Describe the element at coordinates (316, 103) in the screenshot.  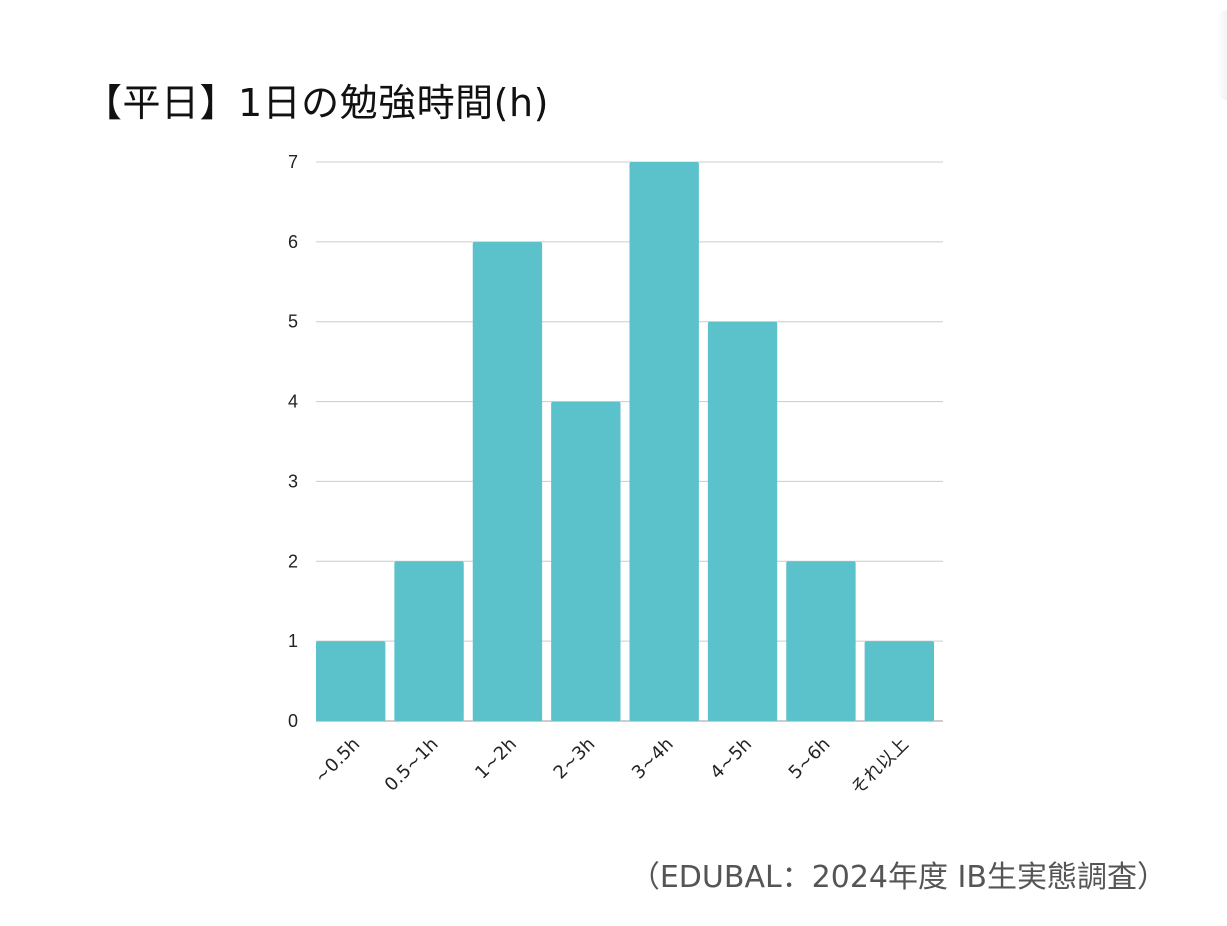
I see `page-title: 【平日】1日の勉強時間(h)` at that location.